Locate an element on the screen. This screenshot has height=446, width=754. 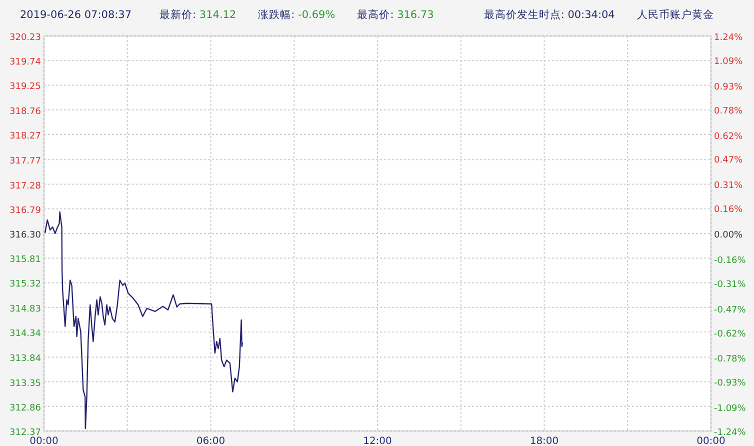
chart-title: 2019-06-26 07:08:37 is located at coordinates (76, 15).